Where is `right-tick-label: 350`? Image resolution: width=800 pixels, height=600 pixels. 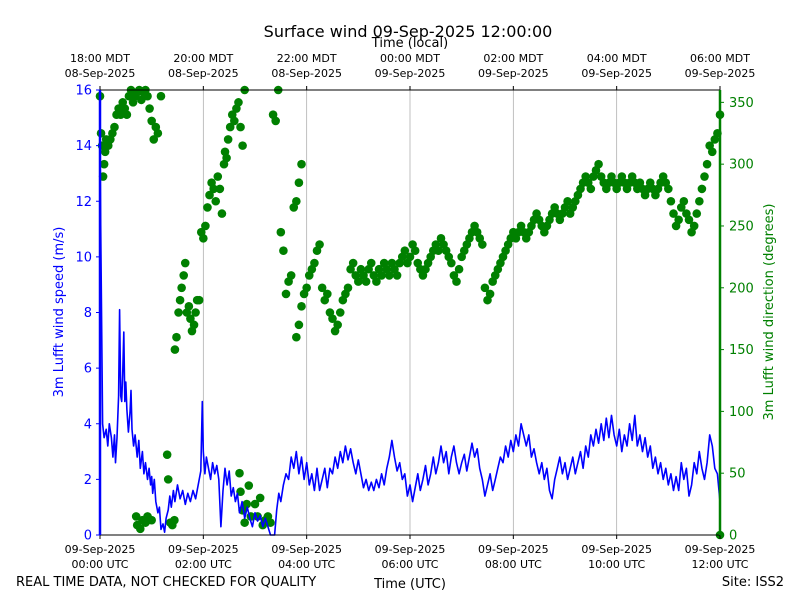 right-tick-label: 350 is located at coordinates (741, 103).